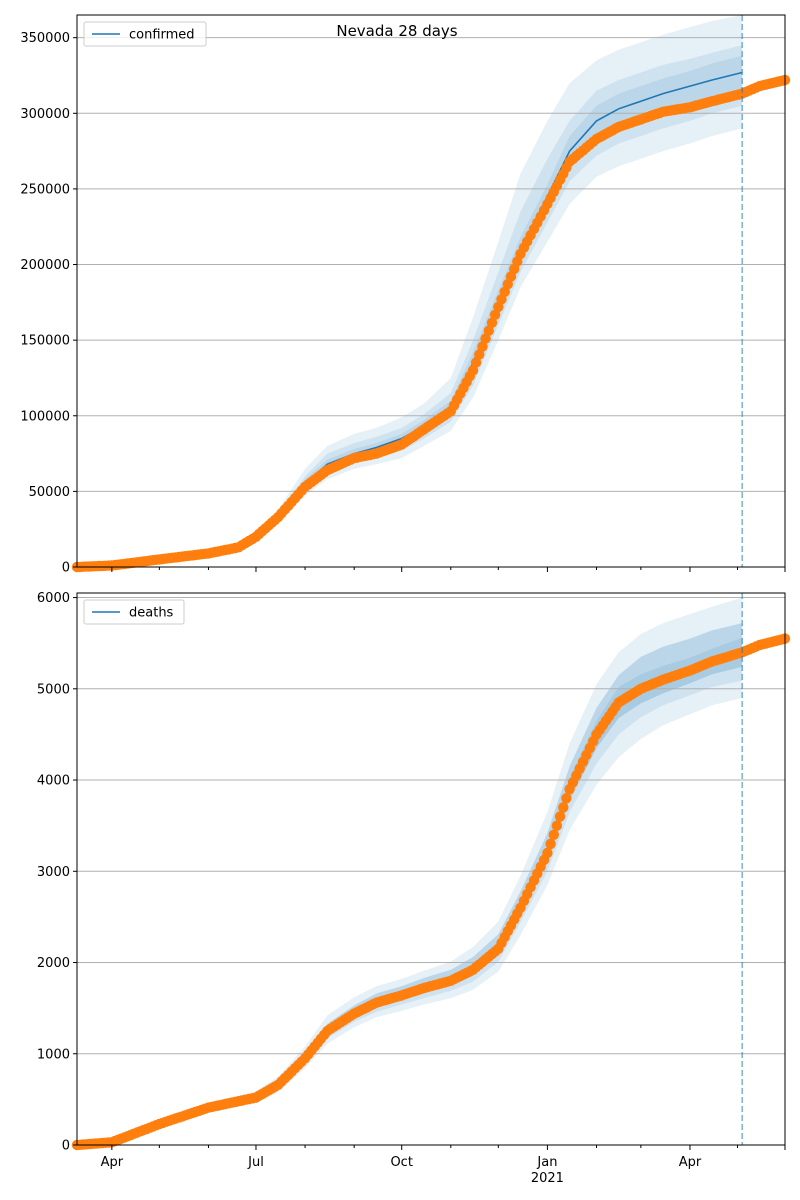  I want to click on x-tick-label-jan: Jan, so click(546, 1162).